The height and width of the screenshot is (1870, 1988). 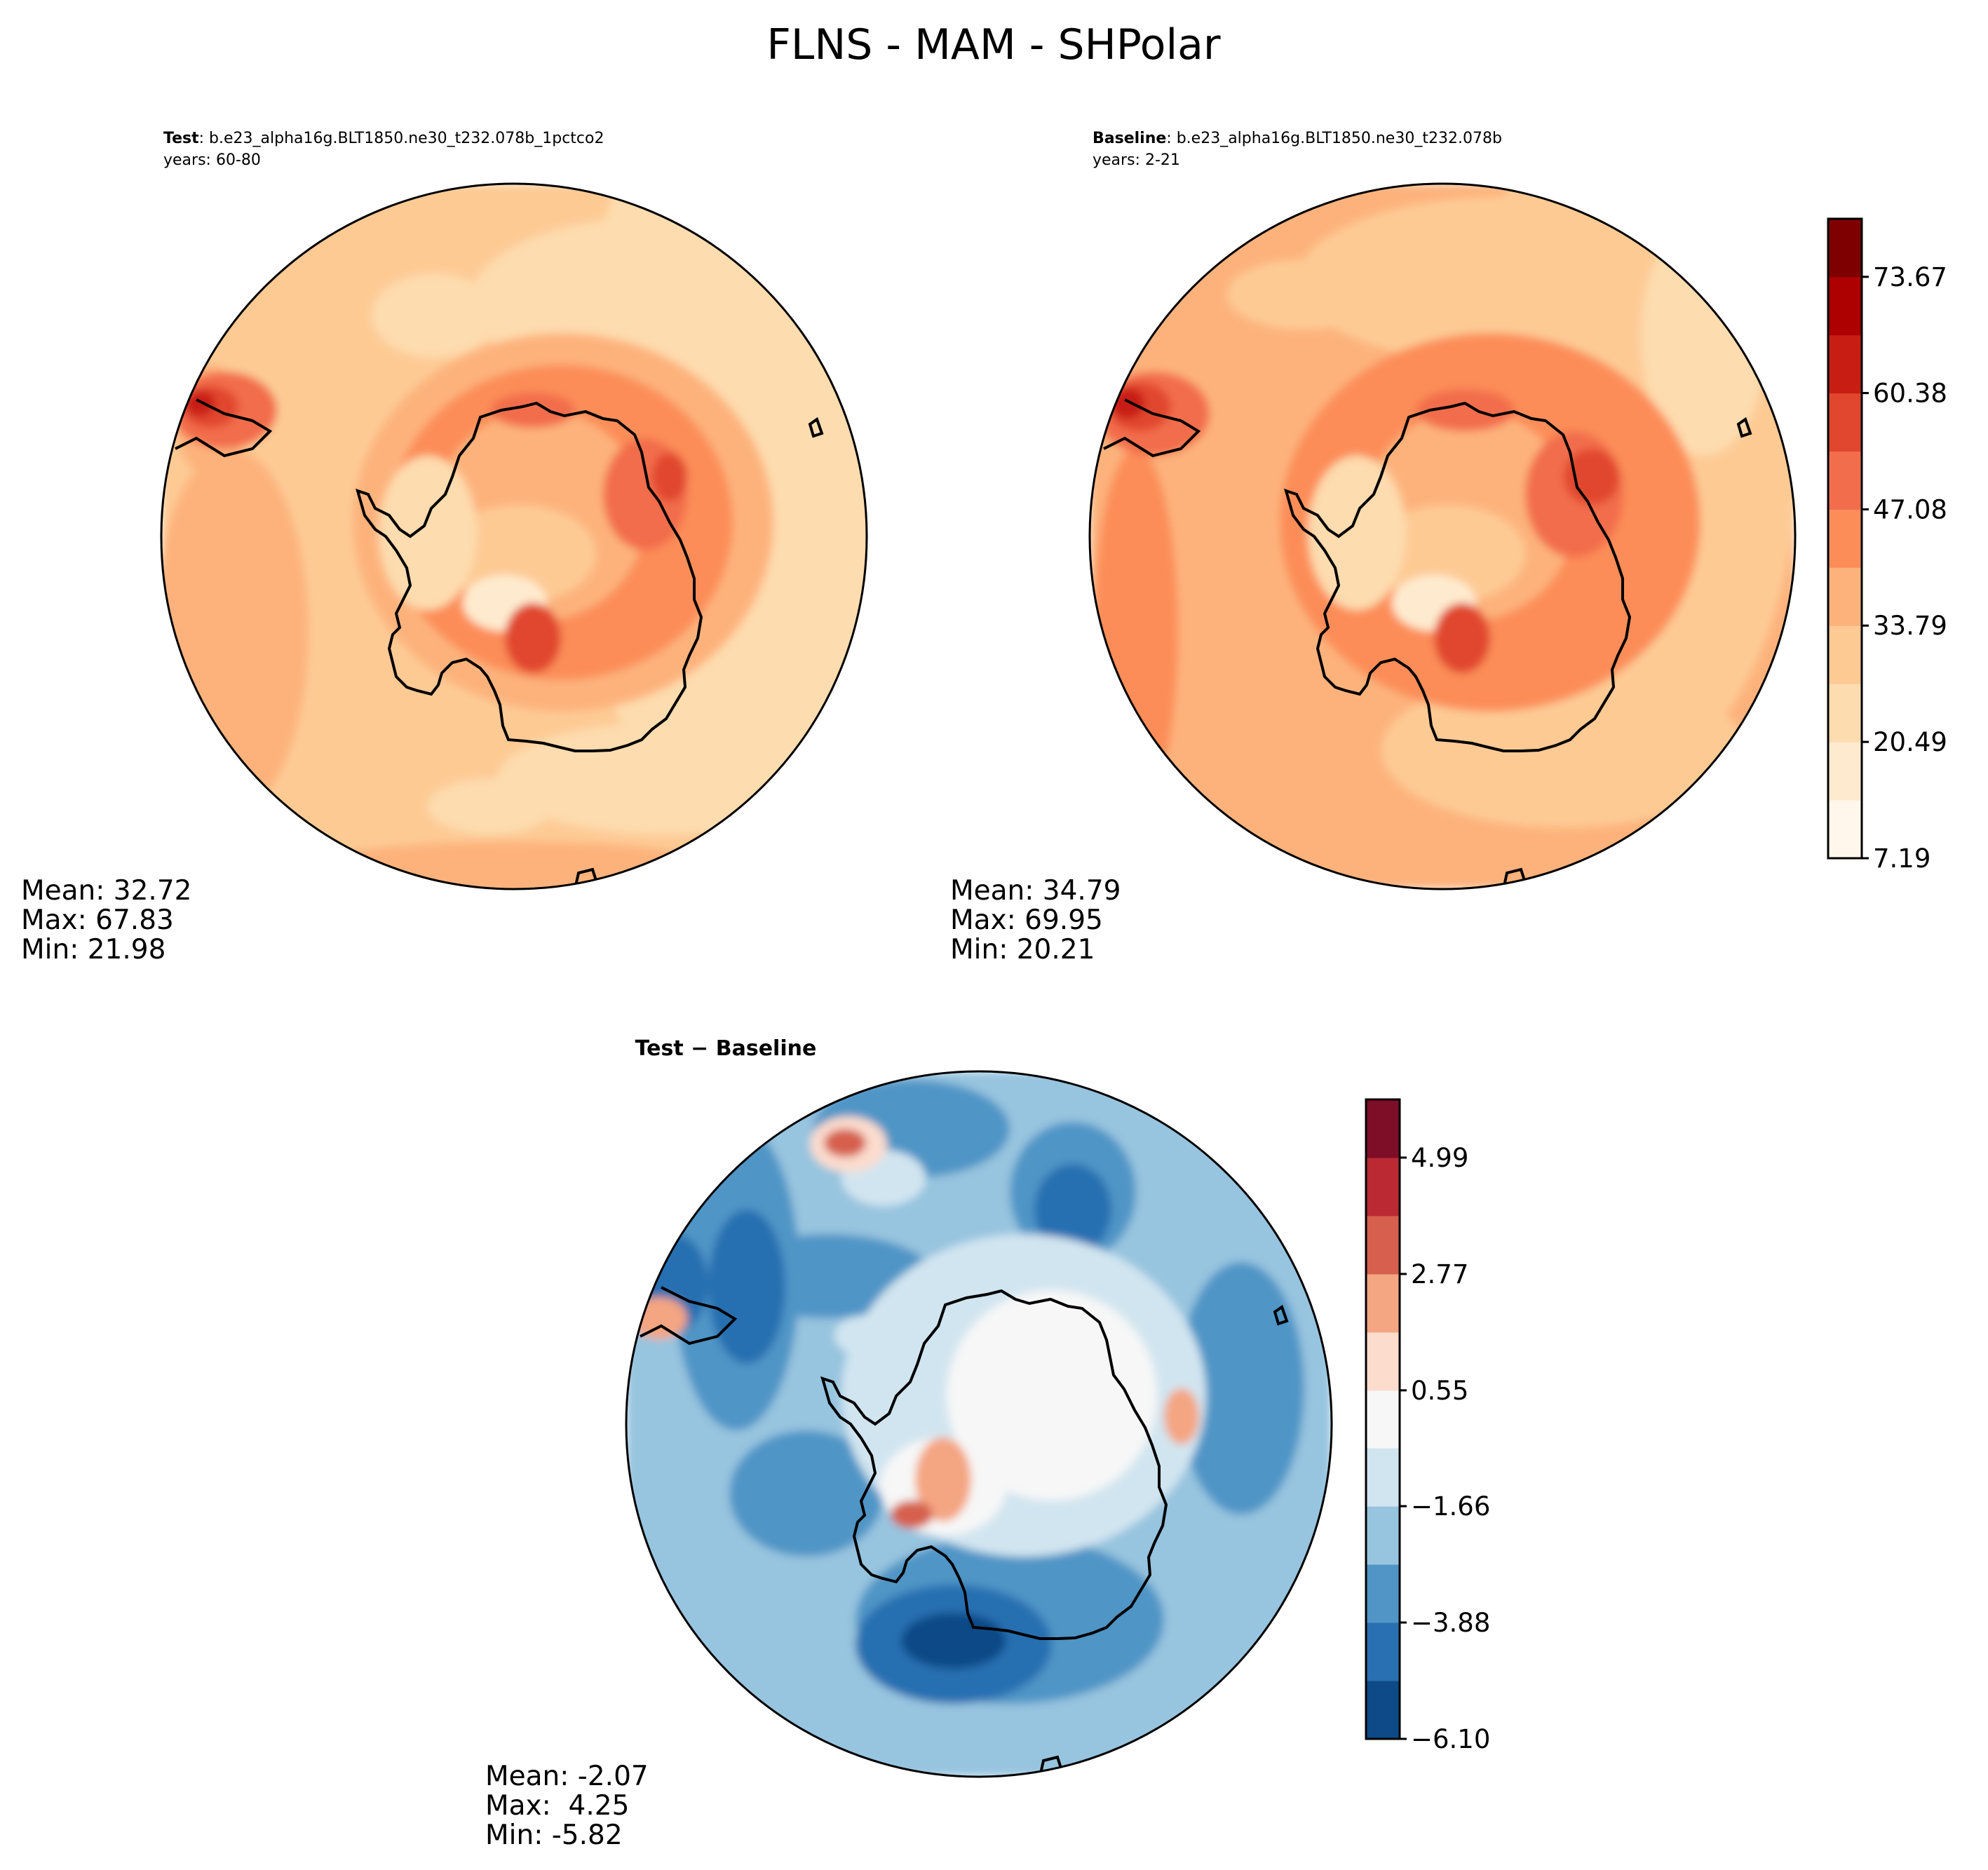 I want to click on panel-difference-map, so click(x=979, y=1424).